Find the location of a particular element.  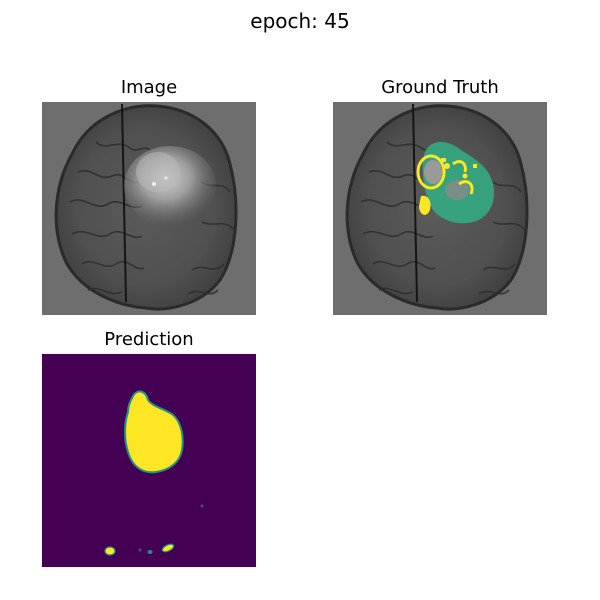

ground-truth-panel-title: Ground Truth is located at coordinates (440, 87).